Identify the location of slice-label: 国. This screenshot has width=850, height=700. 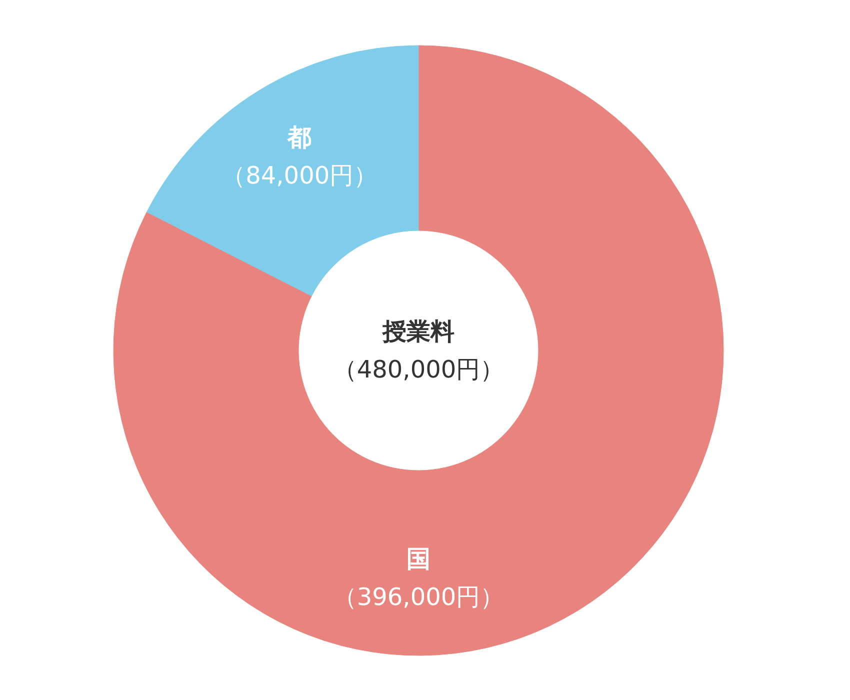
(418, 559).